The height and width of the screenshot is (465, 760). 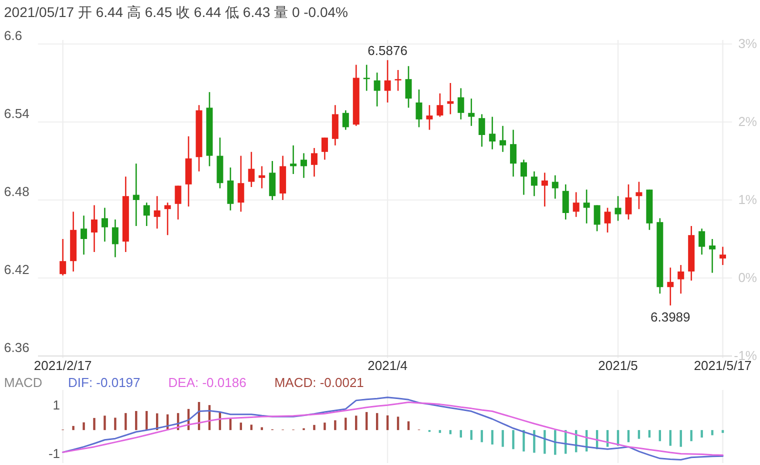 What do you see at coordinates (17, 269) in the screenshot?
I see `y-tick-label: 6.42` at bounding box center [17, 269].